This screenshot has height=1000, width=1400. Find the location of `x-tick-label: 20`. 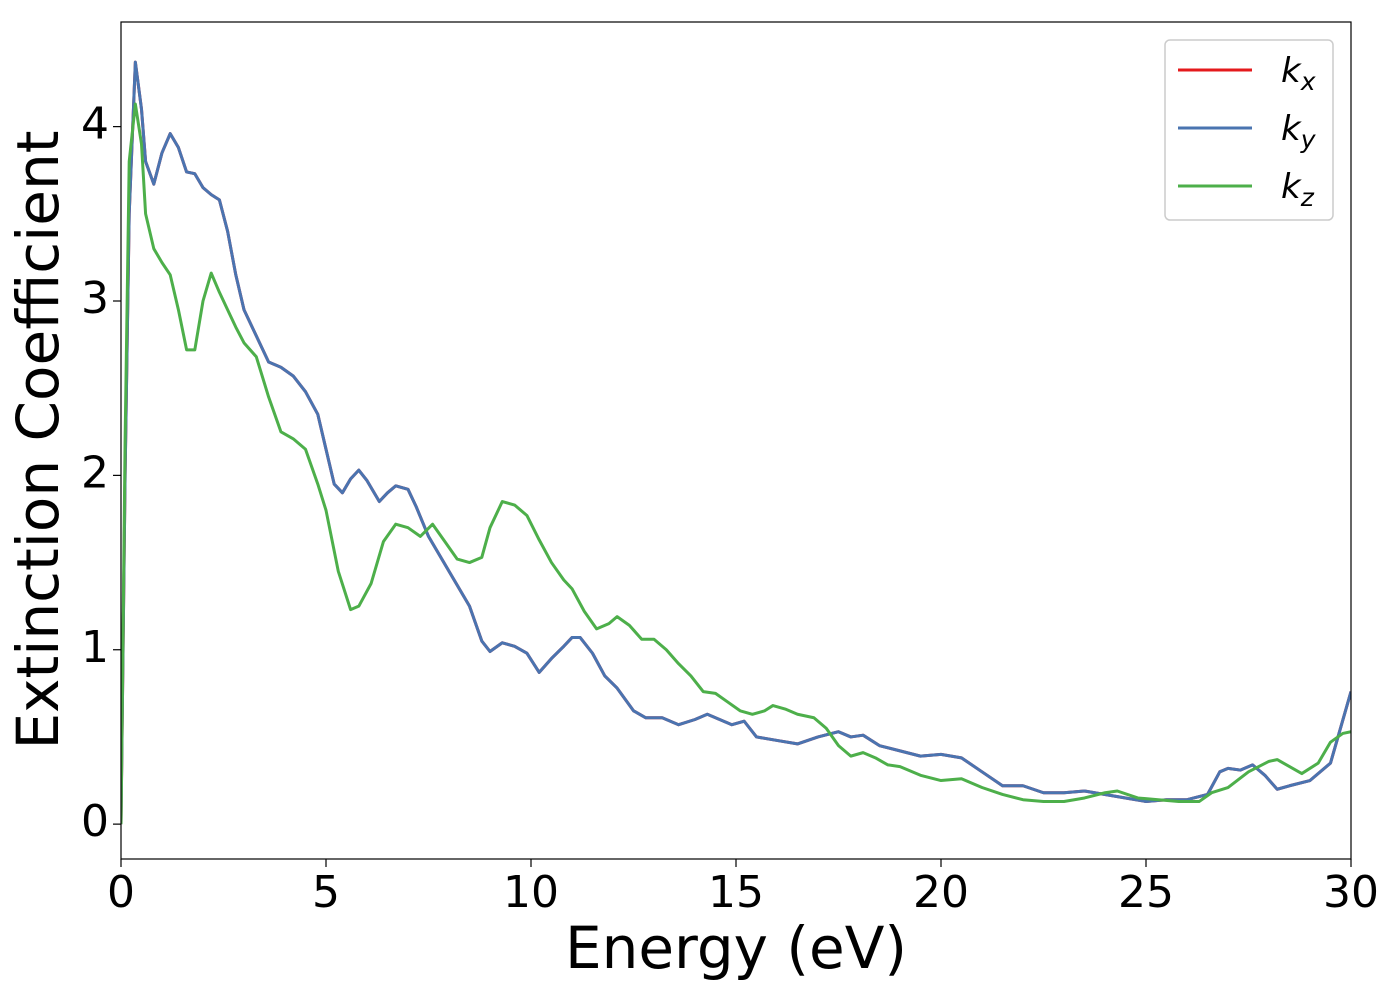

x-tick-label: 20 is located at coordinates (941, 892).